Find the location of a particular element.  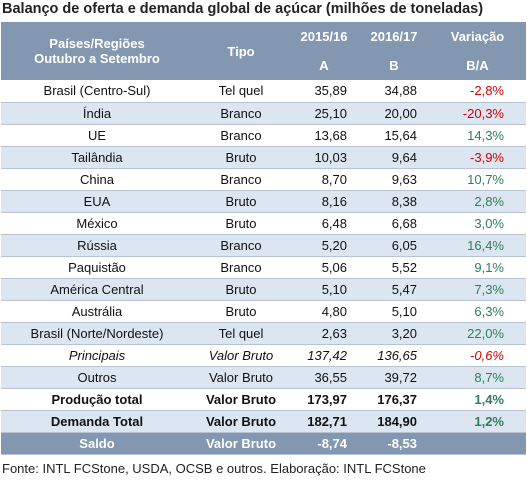

region-cell: EUA is located at coordinates (97, 201).